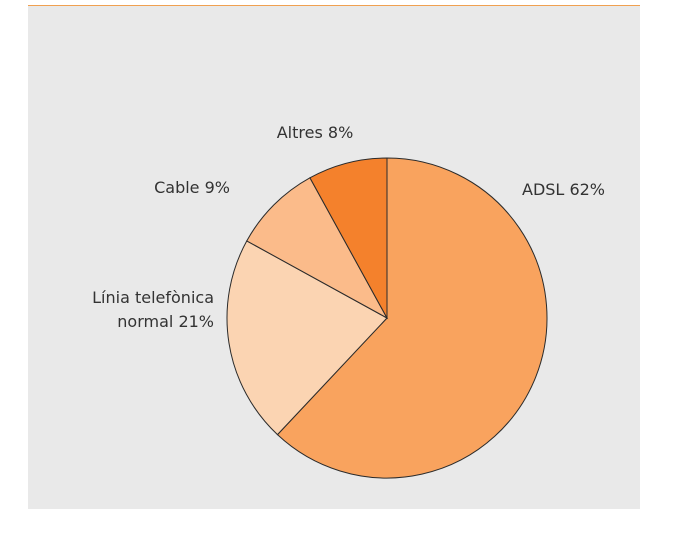 The width and height of the screenshot is (684, 534). I want to click on slice-label: Cable 9%, so click(170, 188).